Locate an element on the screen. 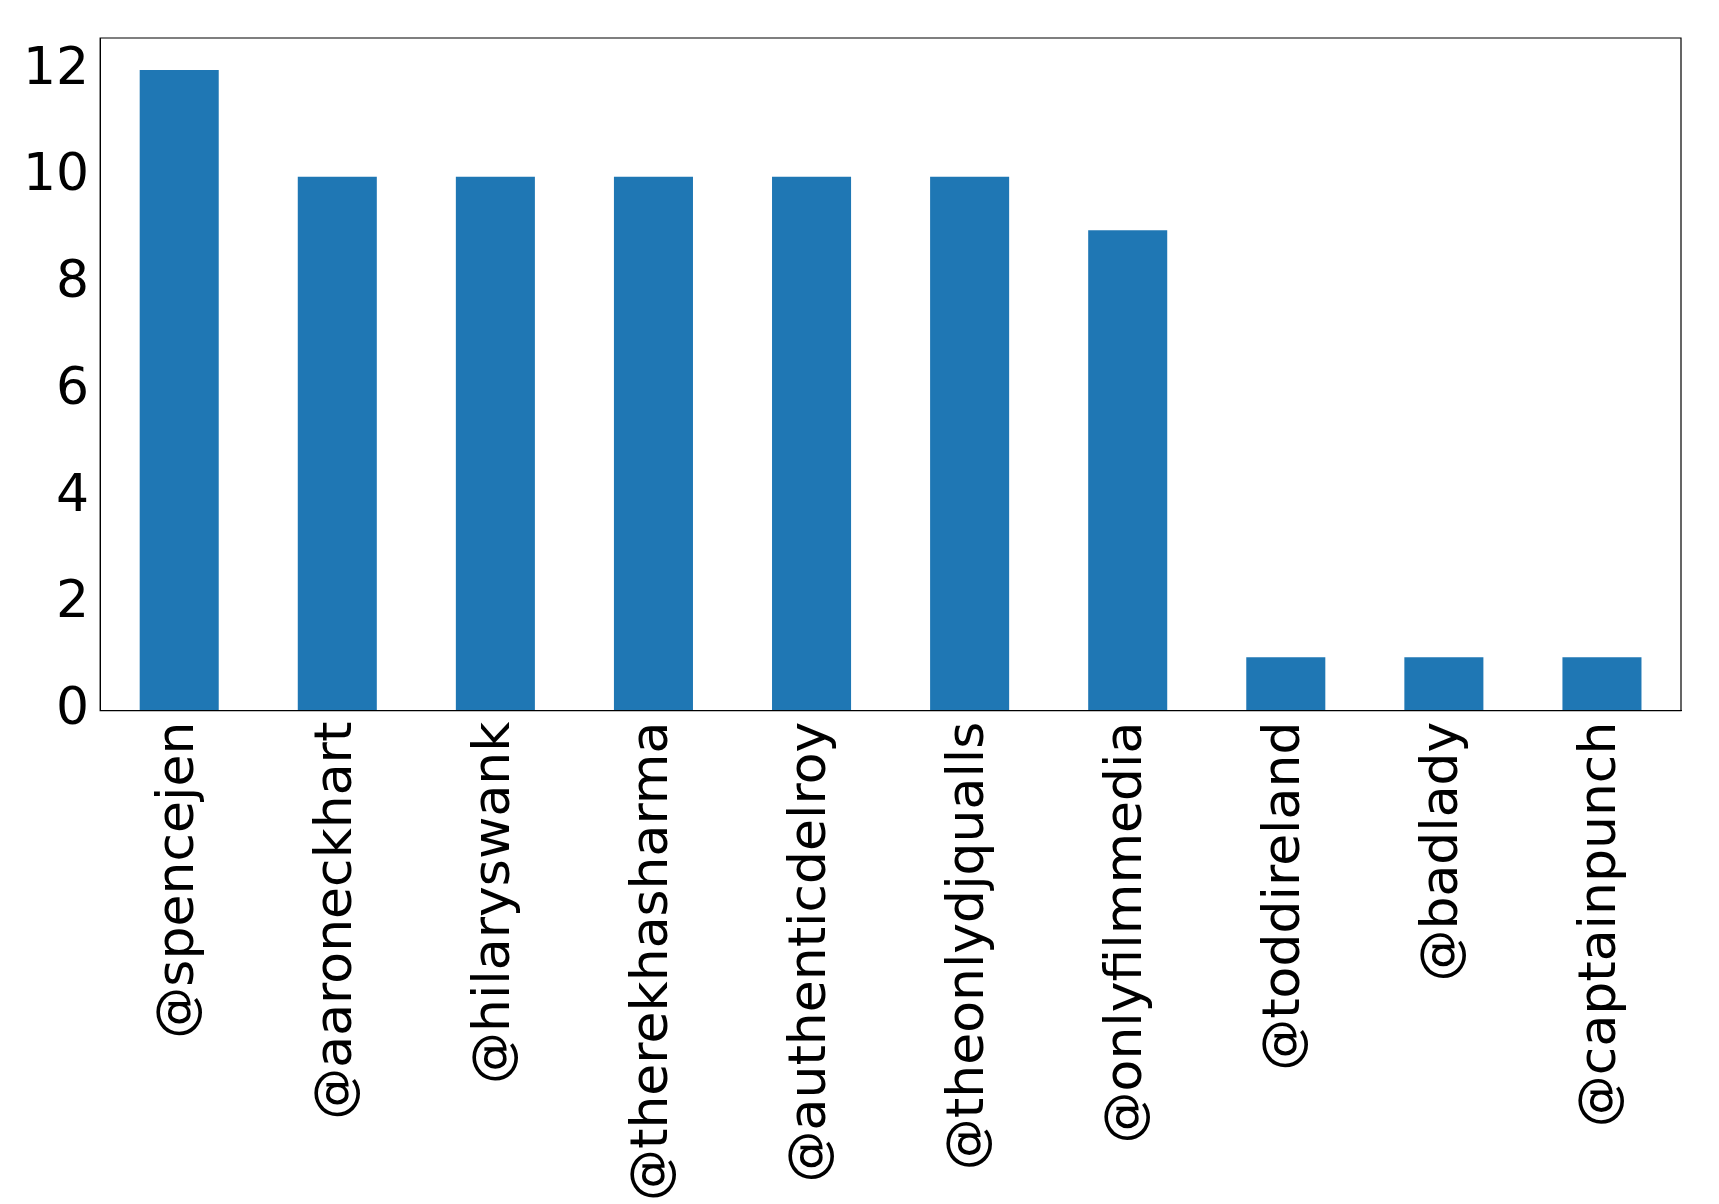  y-tick-label: 0 is located at coordinates (73, 706).